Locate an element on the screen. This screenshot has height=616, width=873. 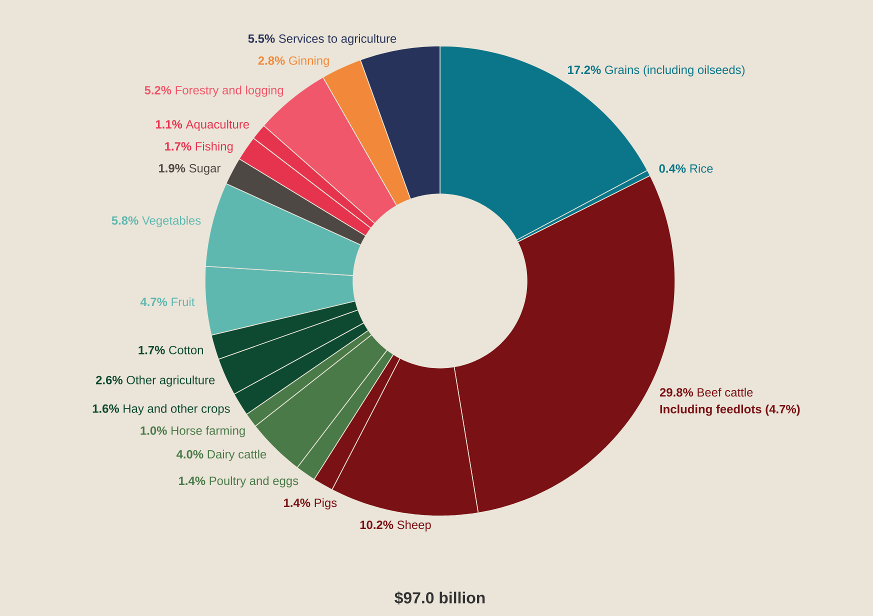
slice-label: Sugar is located at coordinates (204, 169).